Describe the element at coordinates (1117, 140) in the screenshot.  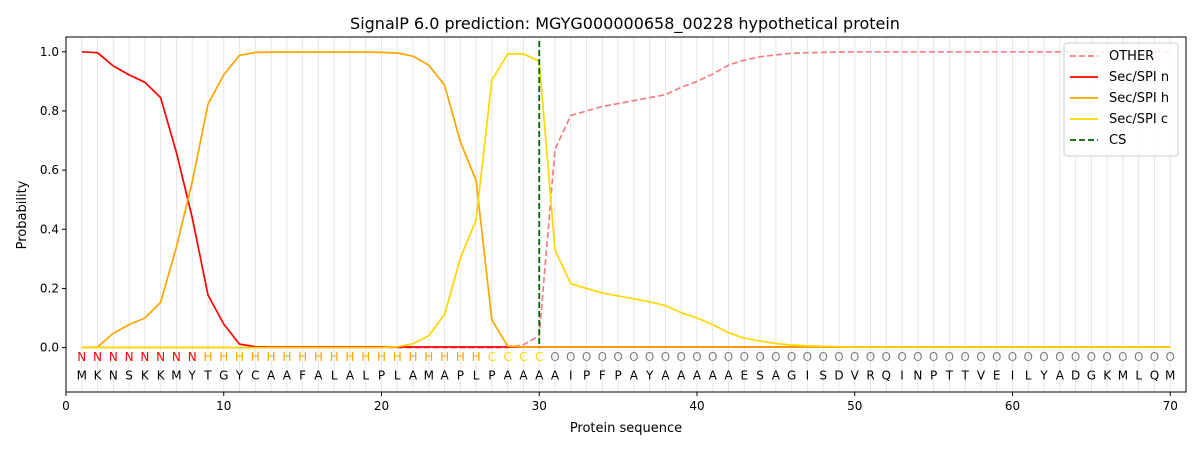
I see `legend-label: CS` at that location.